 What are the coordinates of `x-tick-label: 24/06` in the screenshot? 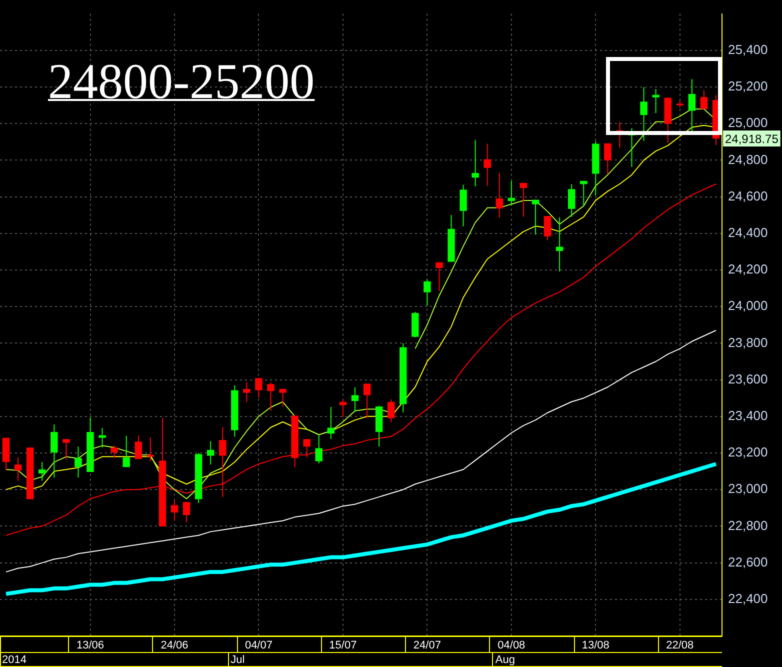 It's located at (174, 646).